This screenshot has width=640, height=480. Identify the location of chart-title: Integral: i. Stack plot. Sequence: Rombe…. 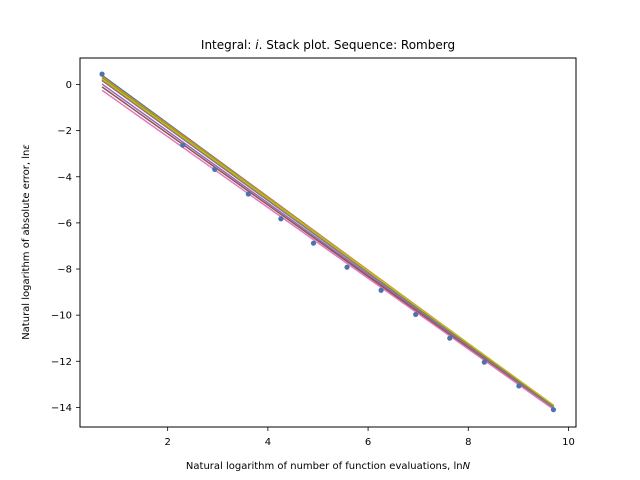
(328, 45).